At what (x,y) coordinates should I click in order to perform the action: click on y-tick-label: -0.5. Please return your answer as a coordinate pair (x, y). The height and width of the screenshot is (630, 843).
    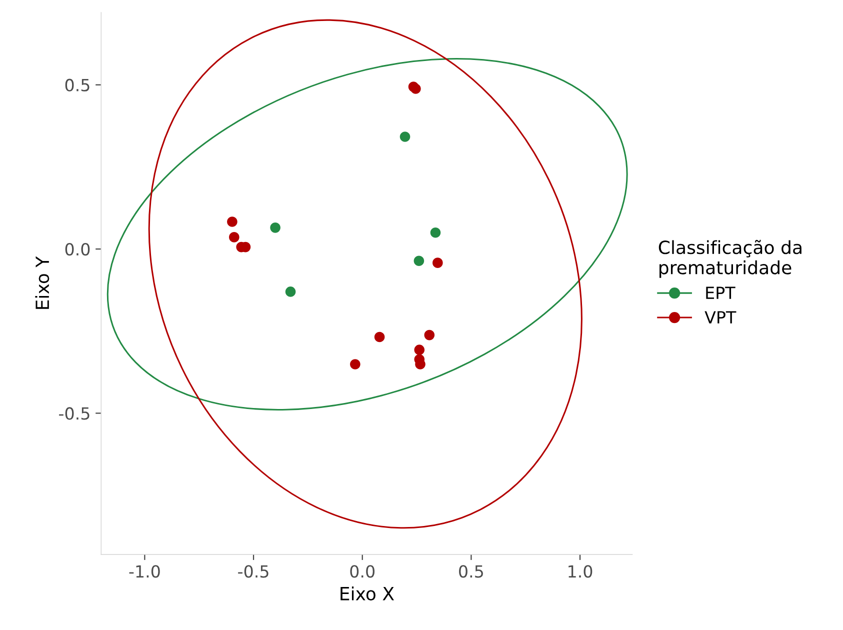
    Looking at the image, I should click on (74, 413).